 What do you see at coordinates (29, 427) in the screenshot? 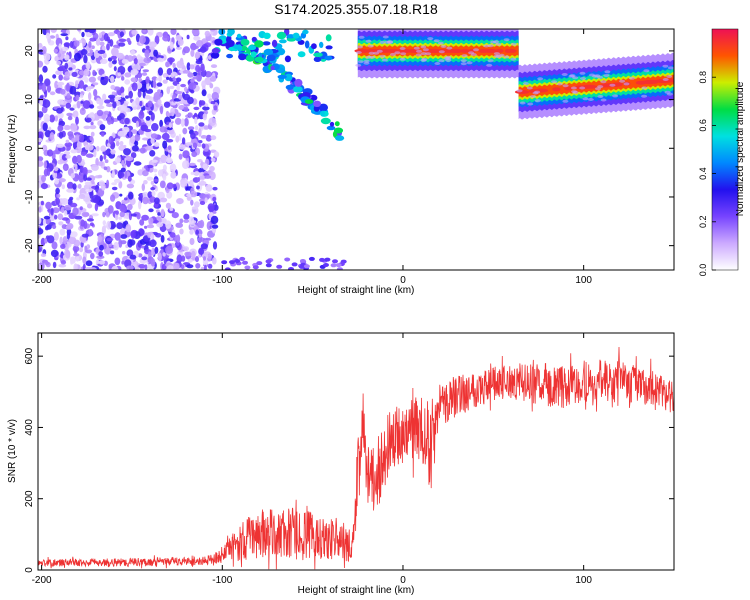
I see `y-tick-label: 400` at bounding box center [29, 427].